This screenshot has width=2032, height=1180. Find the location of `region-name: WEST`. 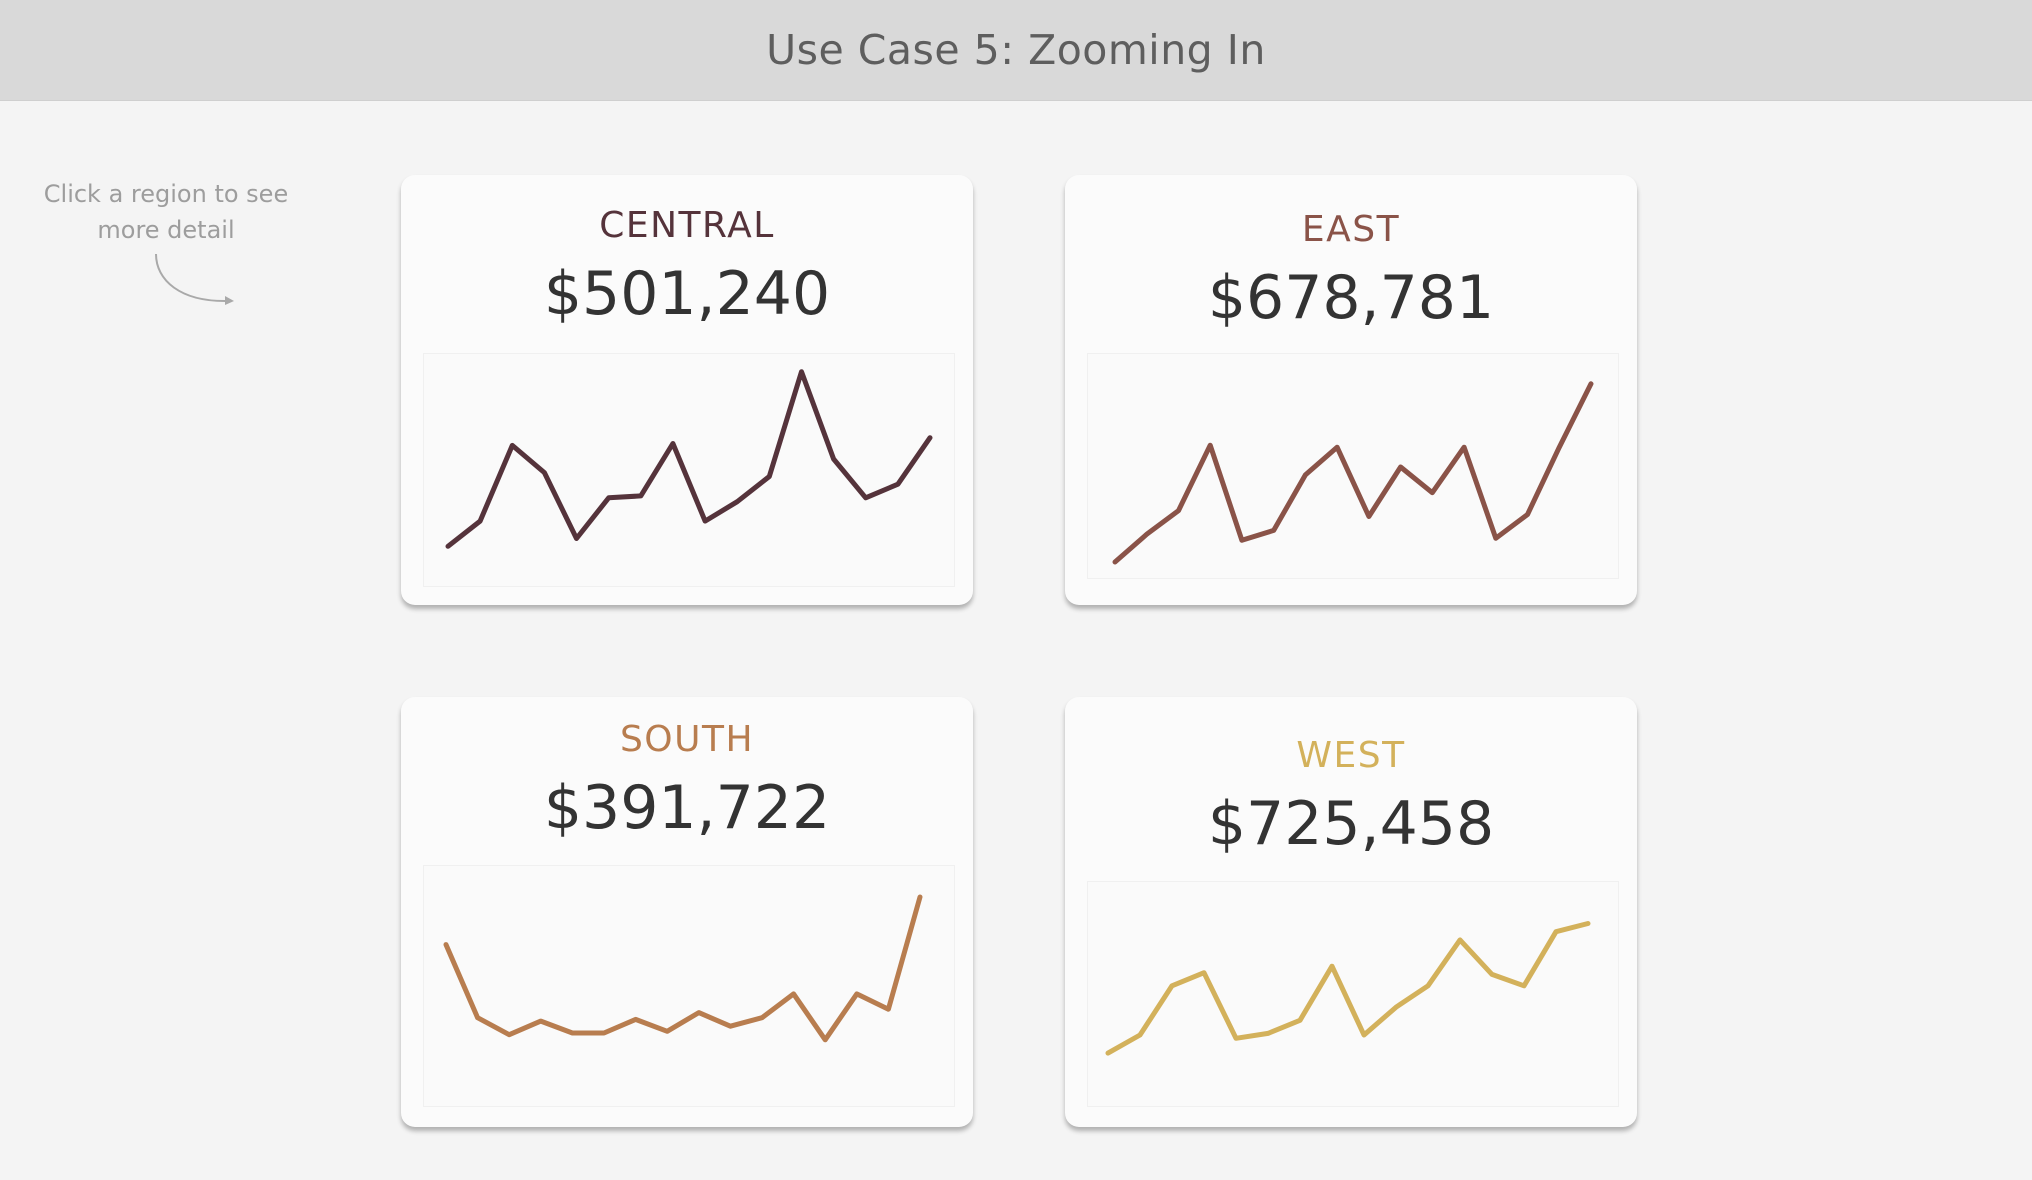

region-name: WEST is located at coordinates (1351, 755).